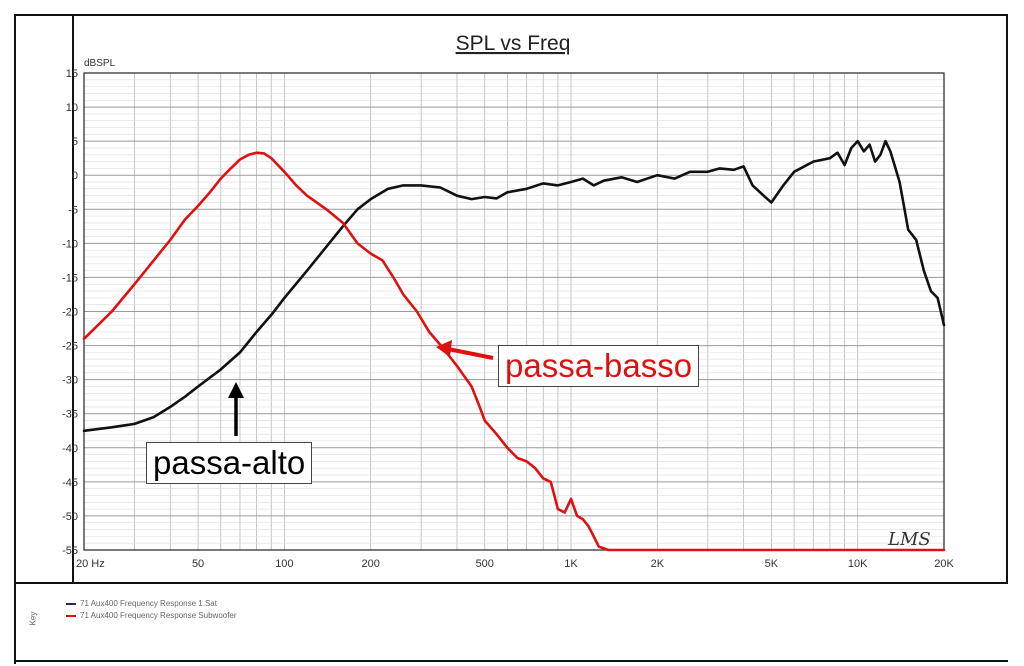 This screenshot has height=666, width=1024. I want to click on y-tick-label: -15, so click(70, 278).